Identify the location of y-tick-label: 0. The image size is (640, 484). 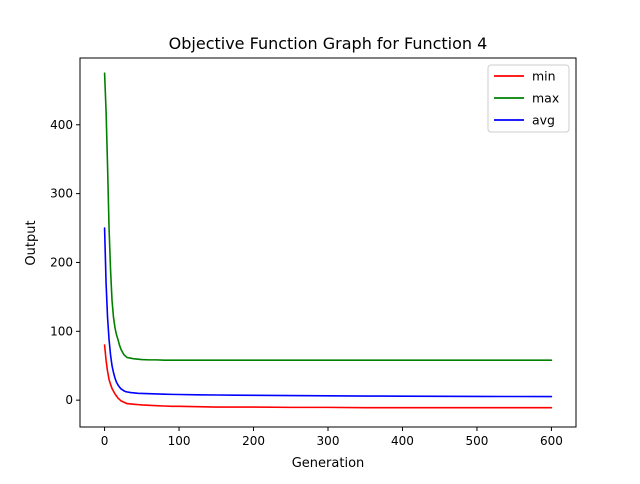
(69, 400).